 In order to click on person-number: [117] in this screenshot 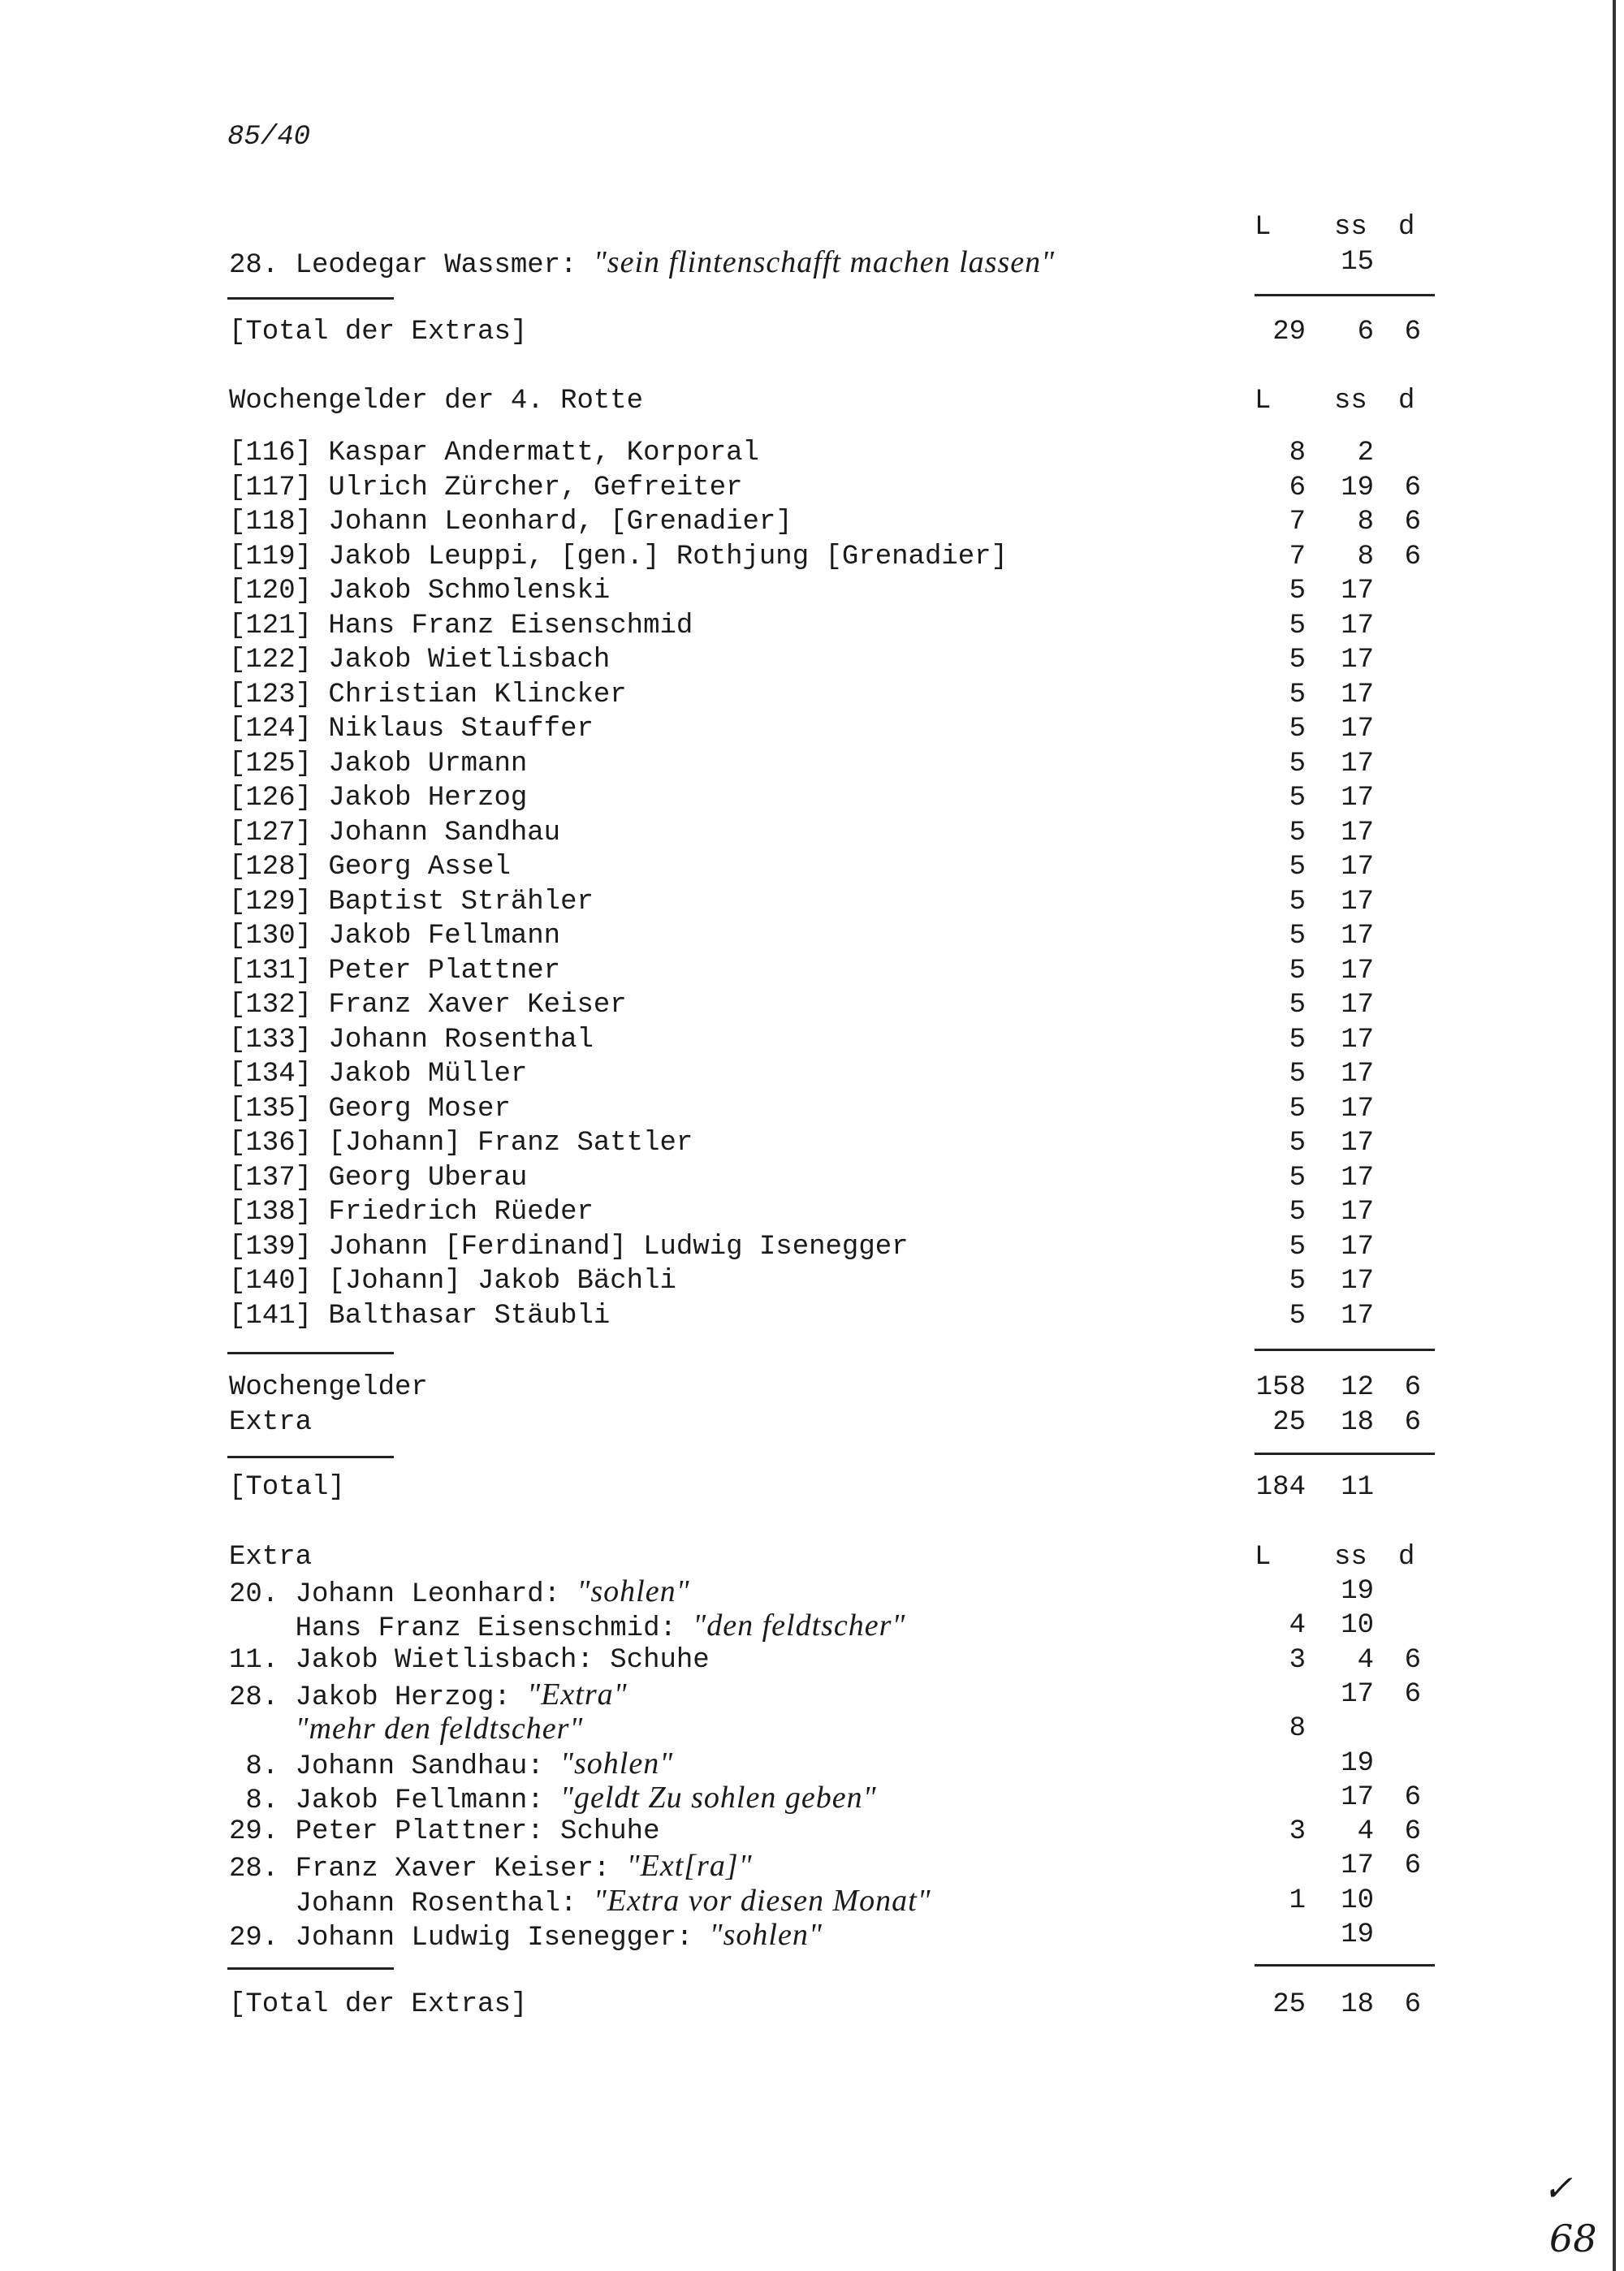, I will do `click(271, 488)`.